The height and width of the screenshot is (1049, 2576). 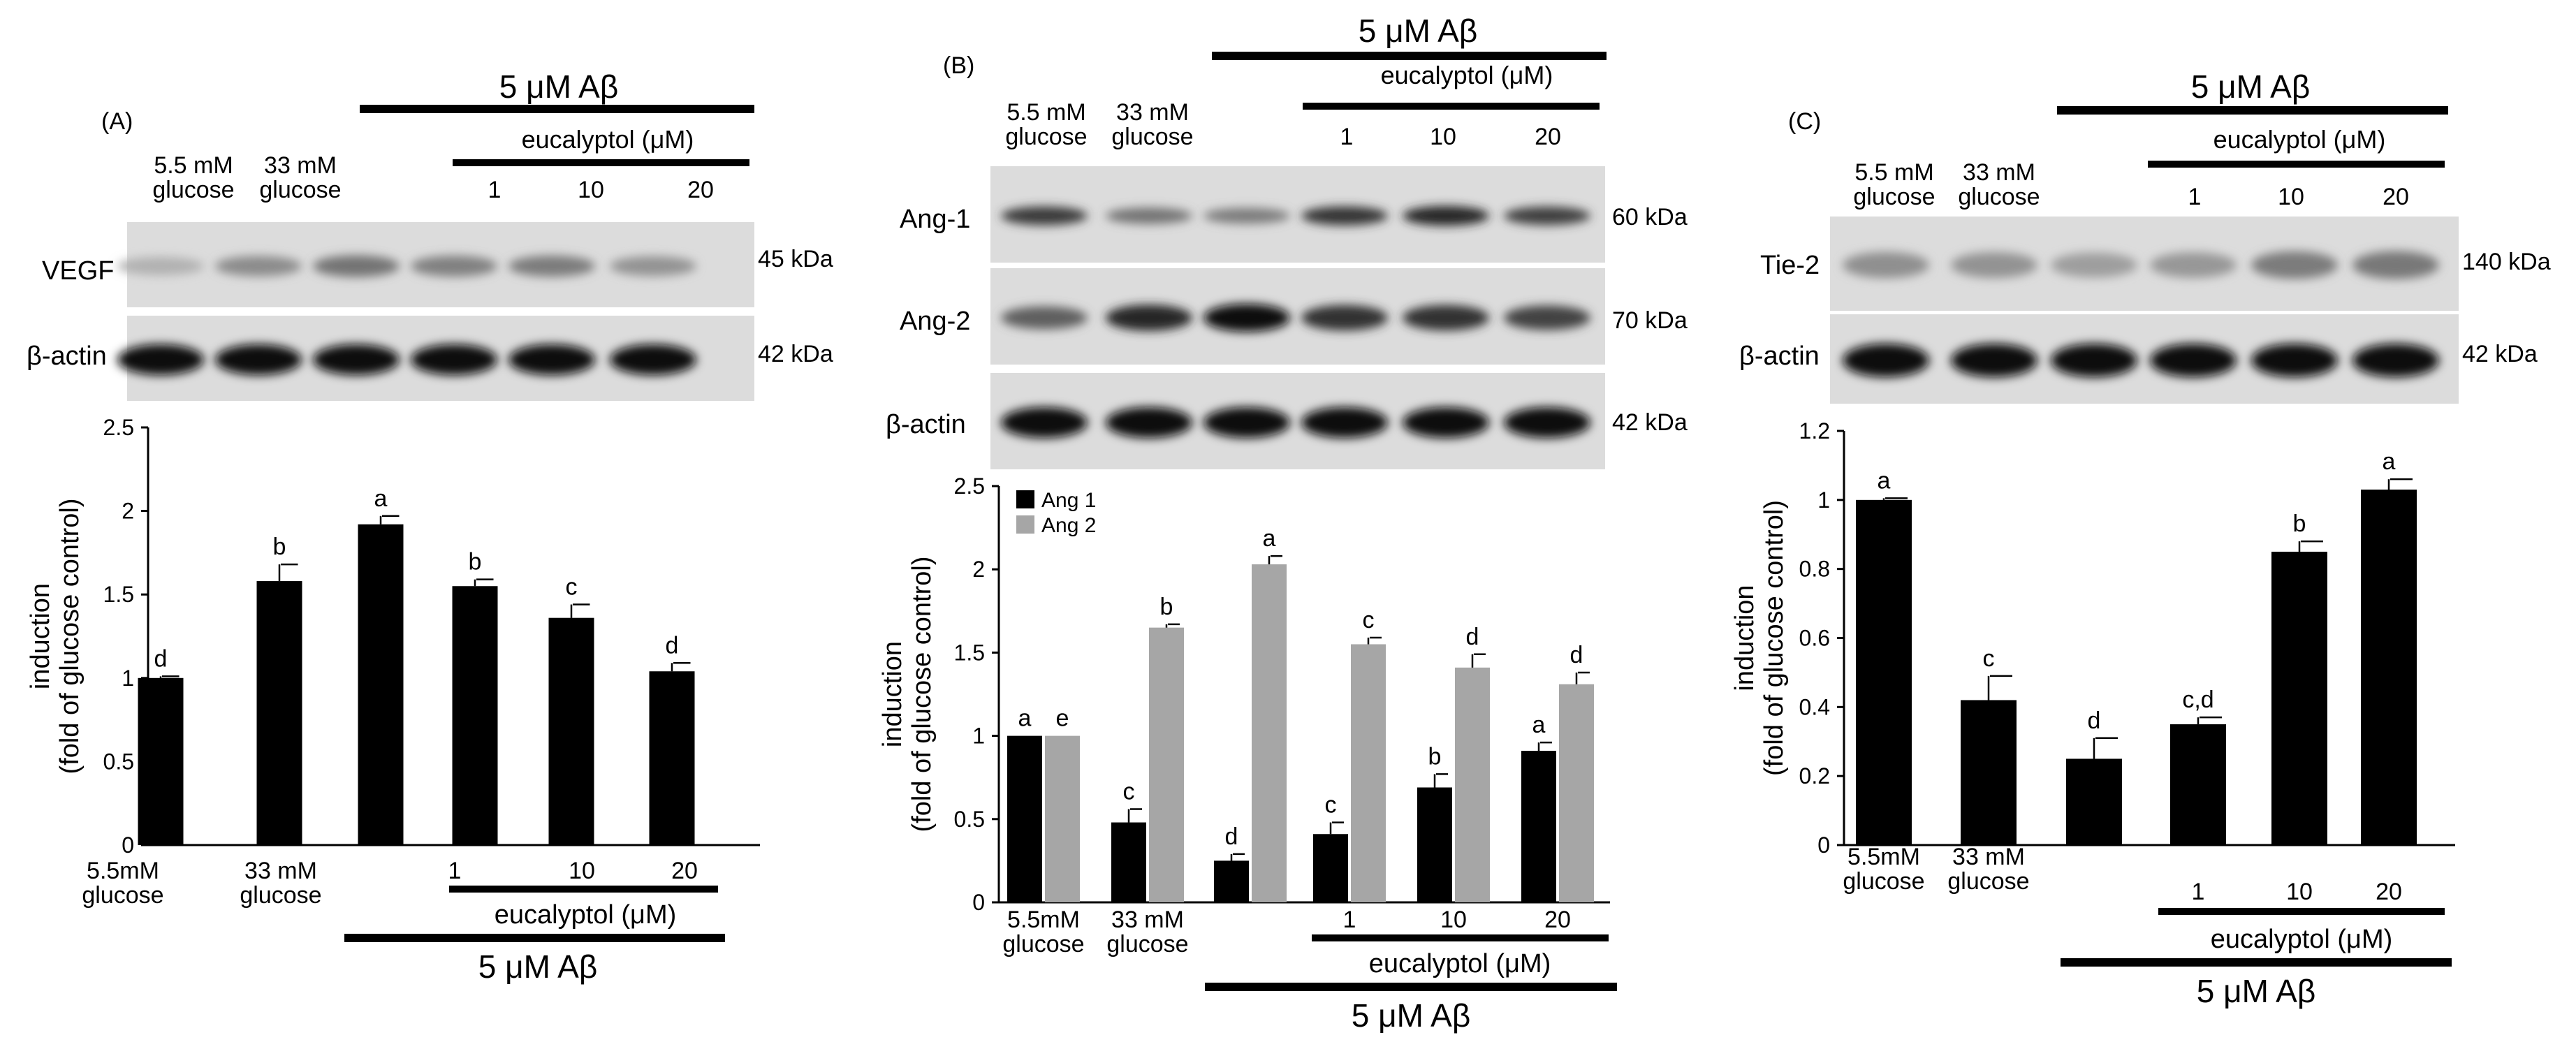 What do you see at coordinates (2506, 262) in the screenshot?
I see `panel-c-blot-size-tie2: 140 kDa` at bounding box center [2506, 262].